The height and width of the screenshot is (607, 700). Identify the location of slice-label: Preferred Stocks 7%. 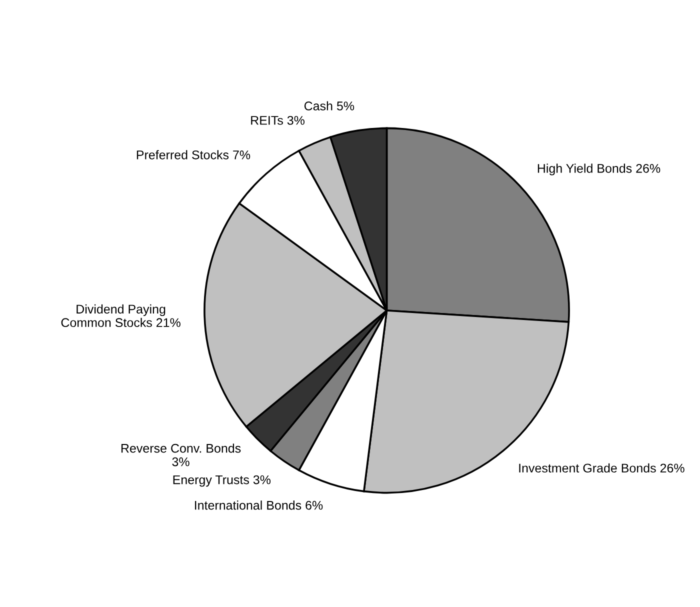
(193, 155).